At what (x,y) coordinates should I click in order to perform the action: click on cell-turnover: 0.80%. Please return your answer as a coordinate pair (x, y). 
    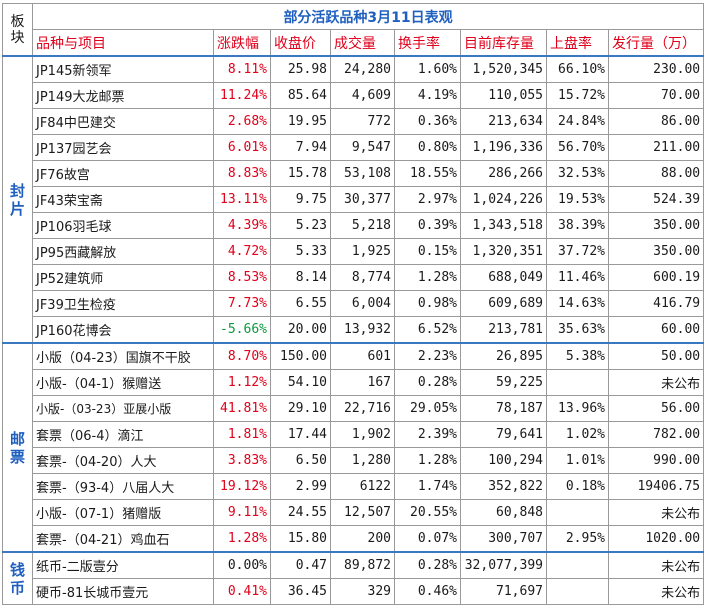
    Looking at the image, I should click on (427, 147).